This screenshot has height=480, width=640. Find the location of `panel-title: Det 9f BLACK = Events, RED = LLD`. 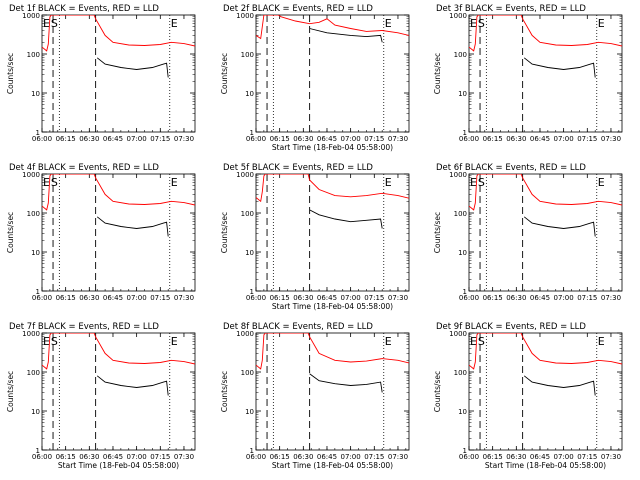

panel-title: Det 9f BLACK = Events, RED = LLD is located at coordinates (511, 327).